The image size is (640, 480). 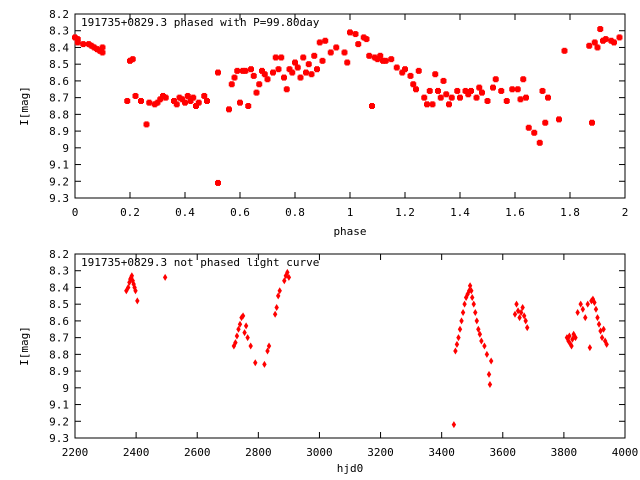 I want to click on x-tick-label: 1.2, so click(x=405, y=212).